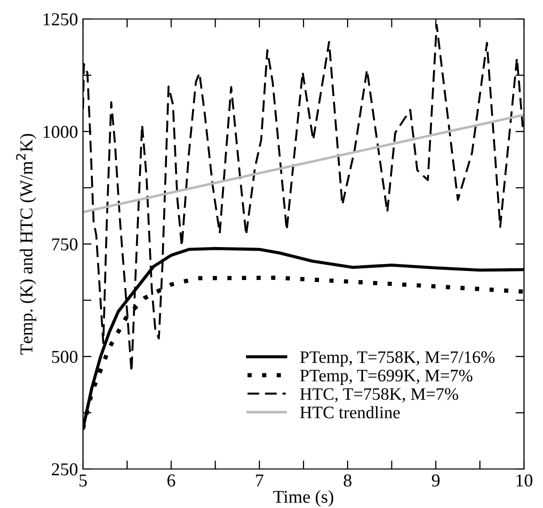  I want to click on y-tick-label: 750, so click(65, 244).